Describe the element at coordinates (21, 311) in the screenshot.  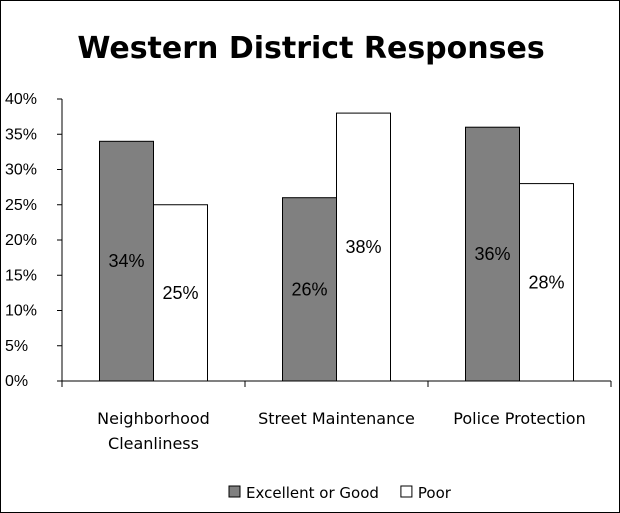
I see `y-tick-label: 10%` at that location.